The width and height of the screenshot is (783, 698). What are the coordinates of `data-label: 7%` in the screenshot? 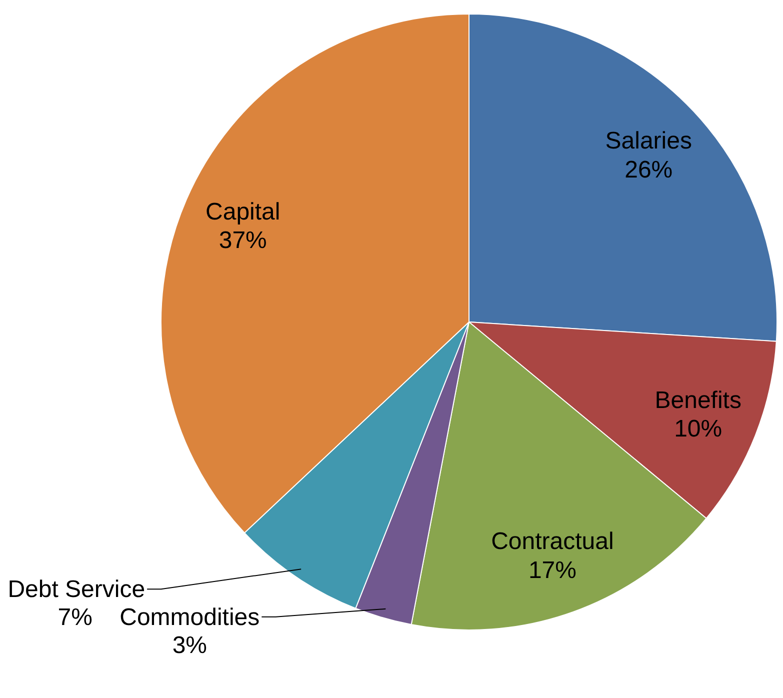 It's located at (75, 618).